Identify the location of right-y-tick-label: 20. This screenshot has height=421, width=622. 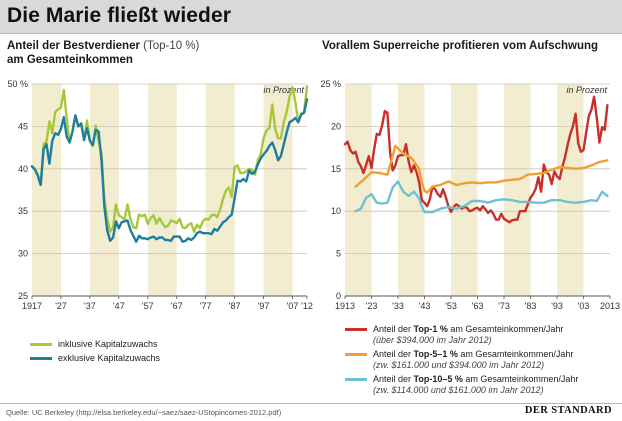
(336, 126).